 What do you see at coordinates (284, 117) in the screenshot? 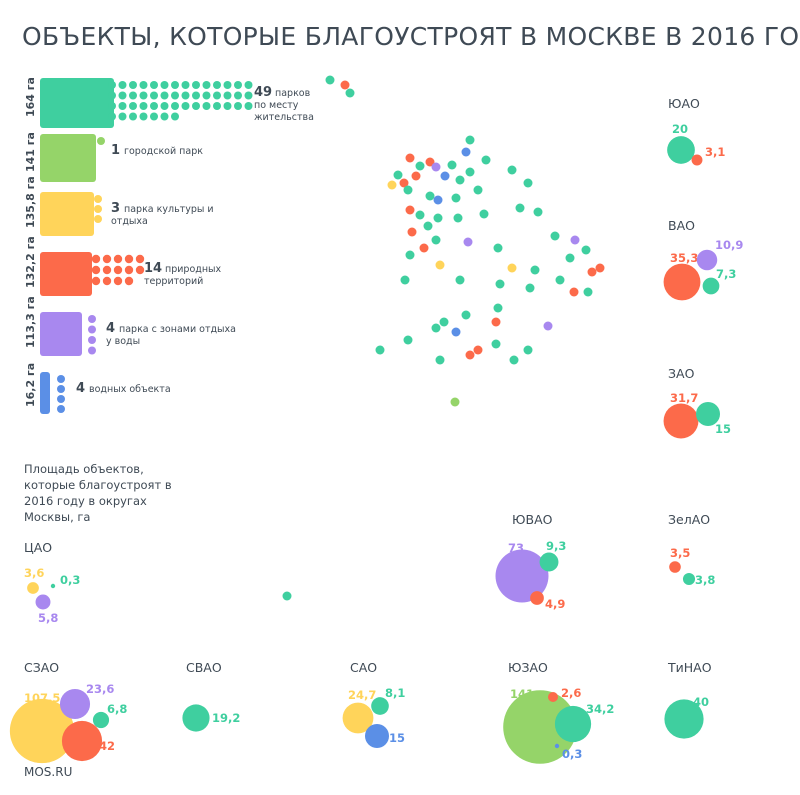
I see `legend-description-label: жительства` at bounding box center [284, 117].